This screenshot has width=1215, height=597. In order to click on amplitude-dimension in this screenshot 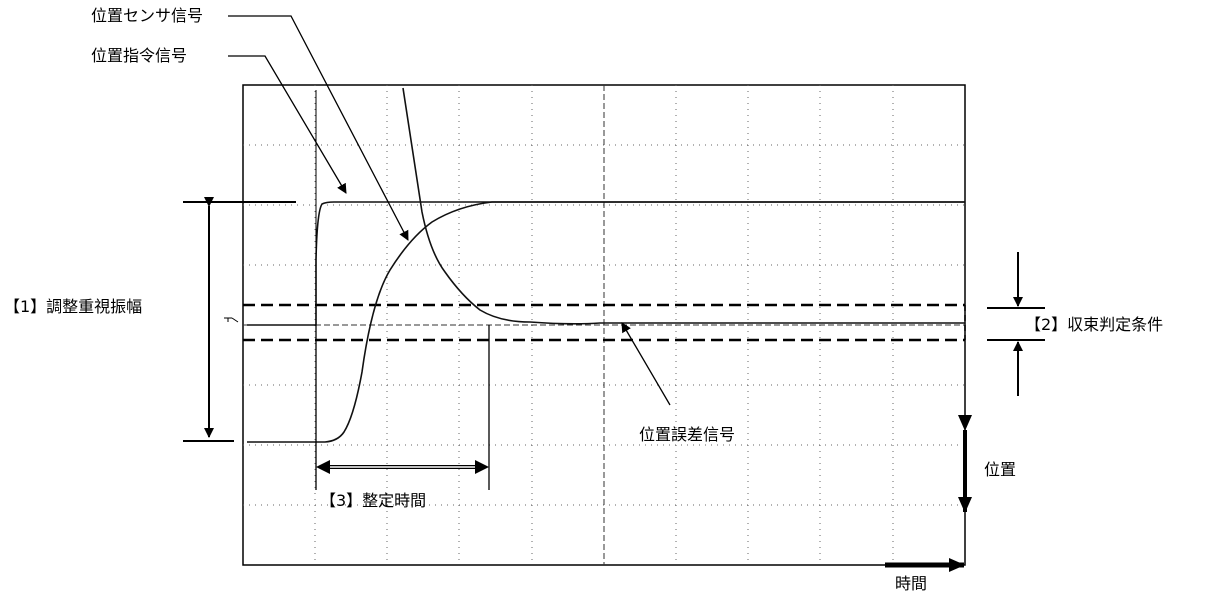, I will do `click(239, 319)`.